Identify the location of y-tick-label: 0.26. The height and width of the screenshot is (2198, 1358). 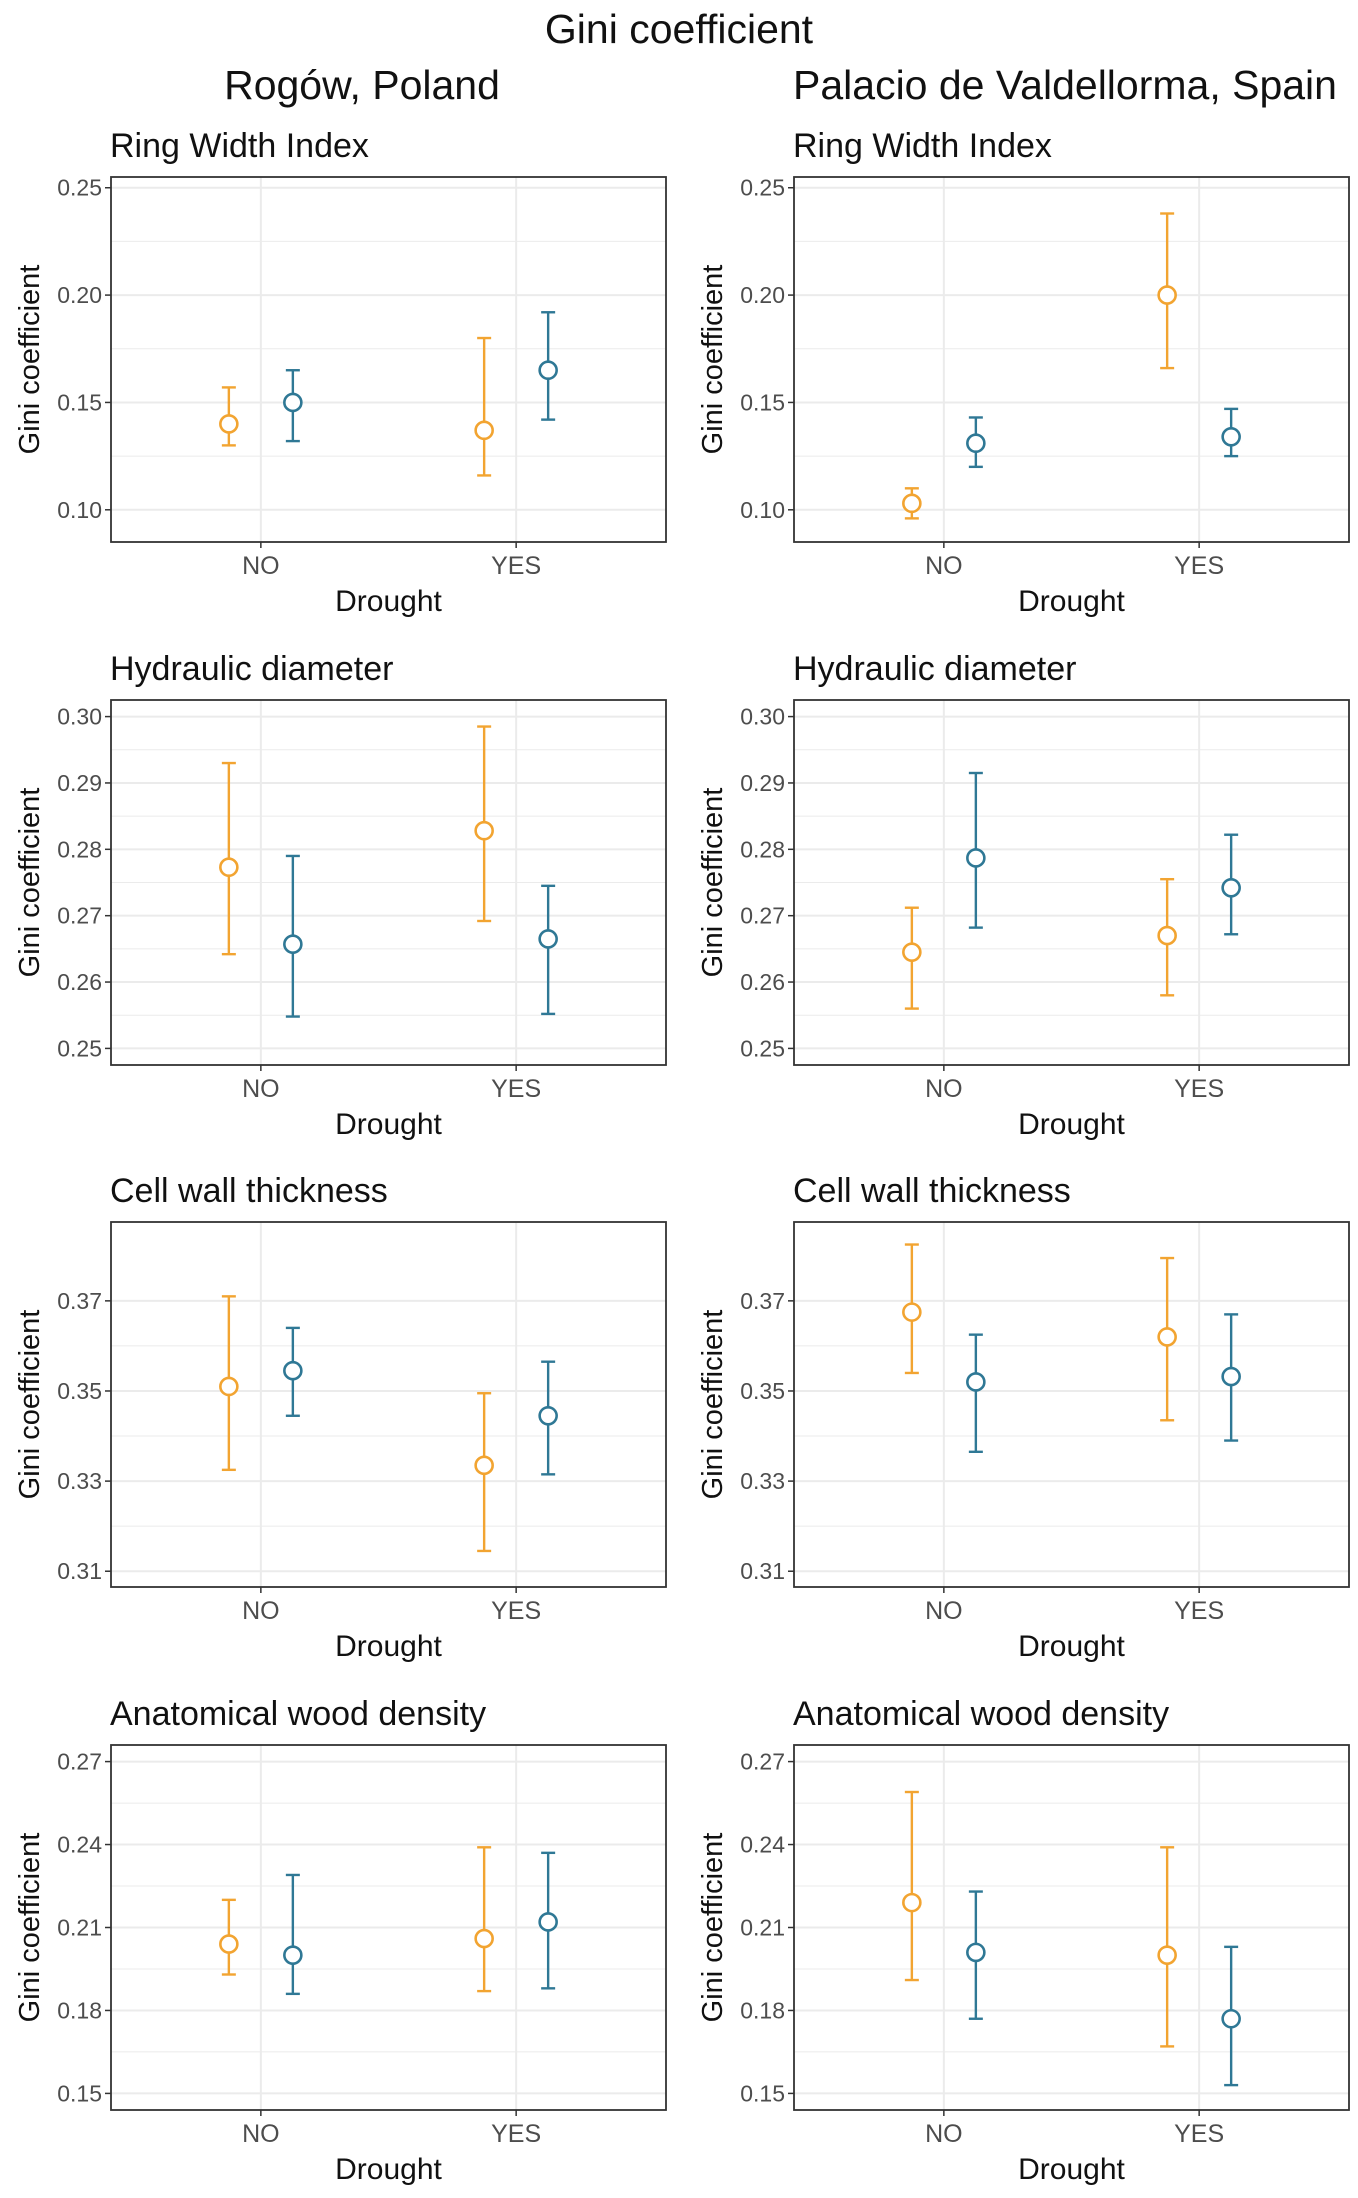
(762, 982).